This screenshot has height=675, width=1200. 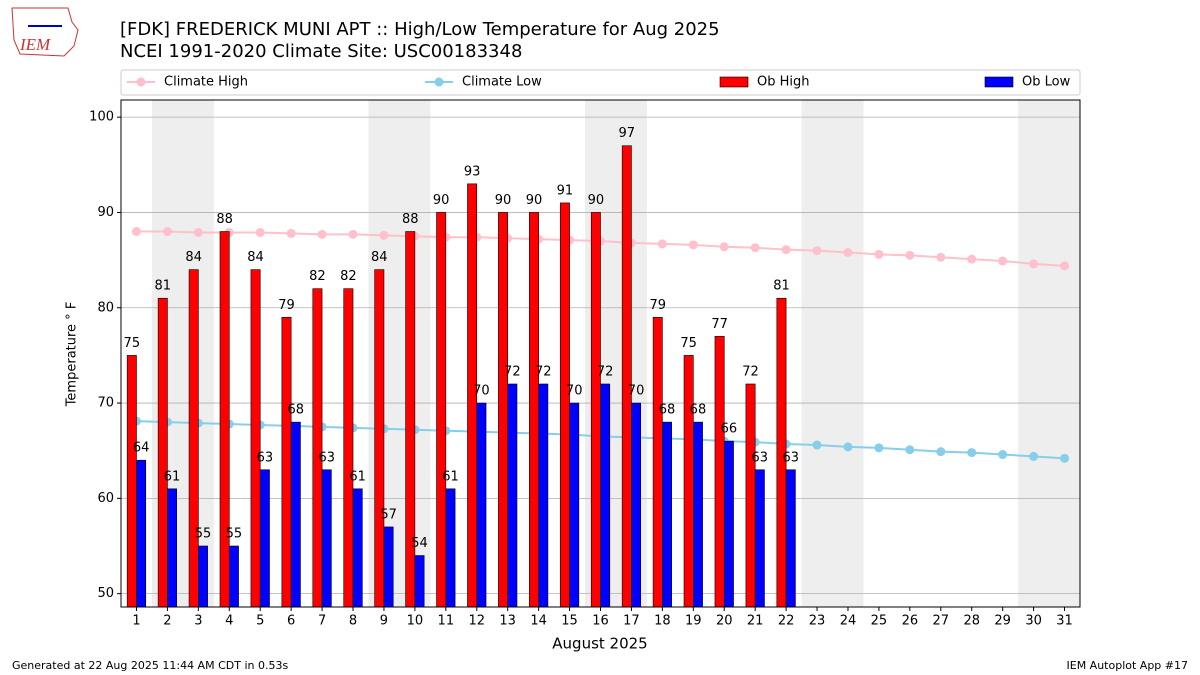 What do you see at coordinates (1064, 621) in the screenshot?
I see `x-tick-label: 31` at bounding box center [1064, 621].